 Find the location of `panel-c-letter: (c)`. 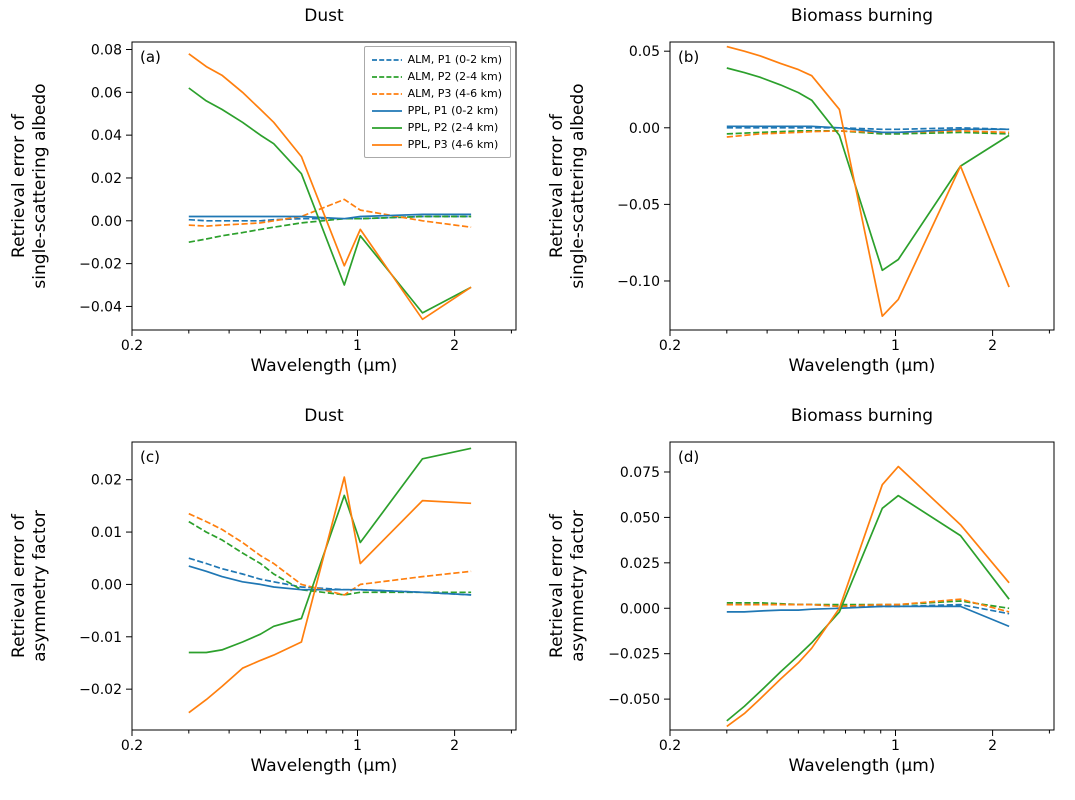

panel-c-letter: (c) is located at coordinates (150, 457).